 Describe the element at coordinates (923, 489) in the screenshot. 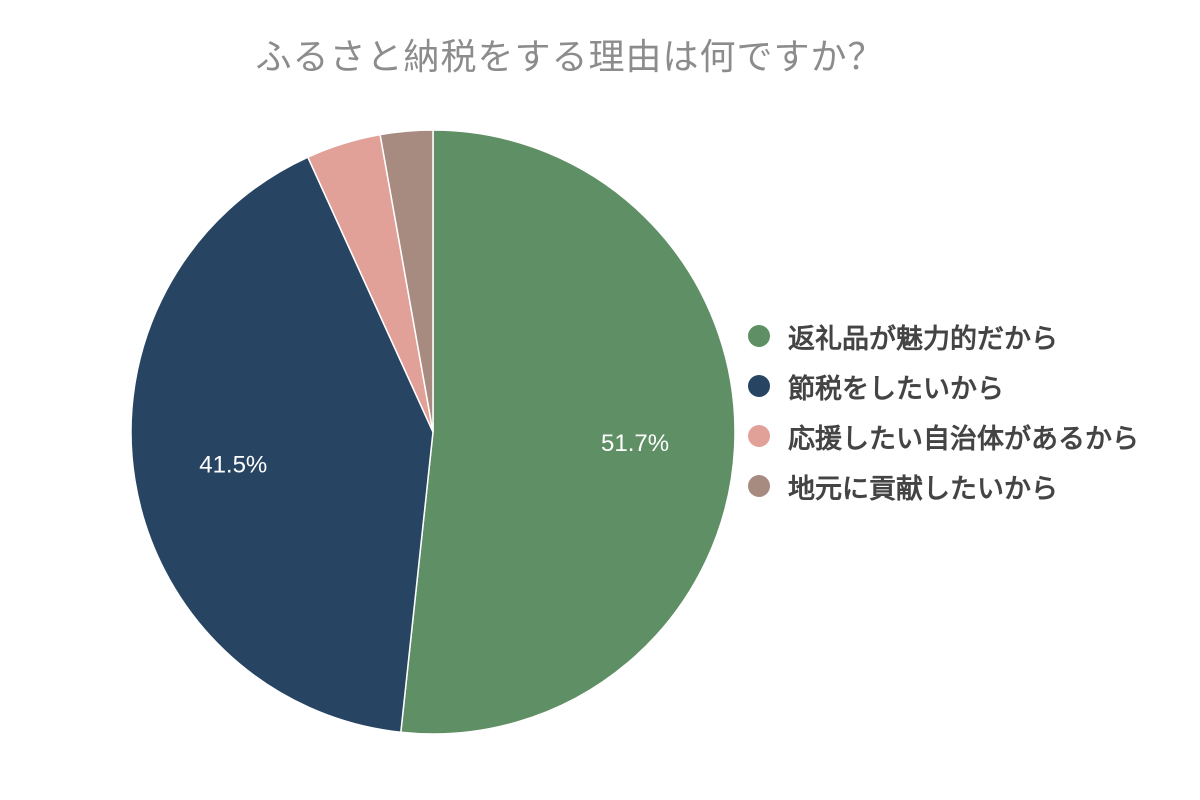

I see `legend-label-hometown: 地元に貢献したいから` at that location.